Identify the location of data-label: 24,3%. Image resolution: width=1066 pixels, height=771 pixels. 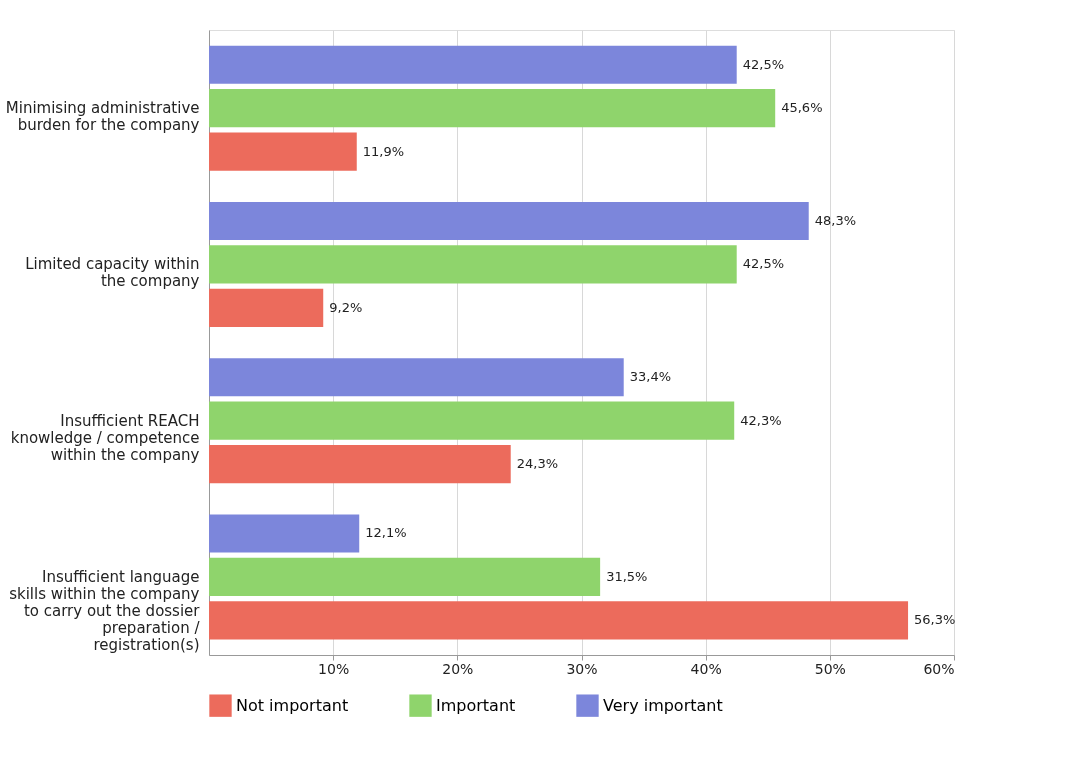
(537, 464).